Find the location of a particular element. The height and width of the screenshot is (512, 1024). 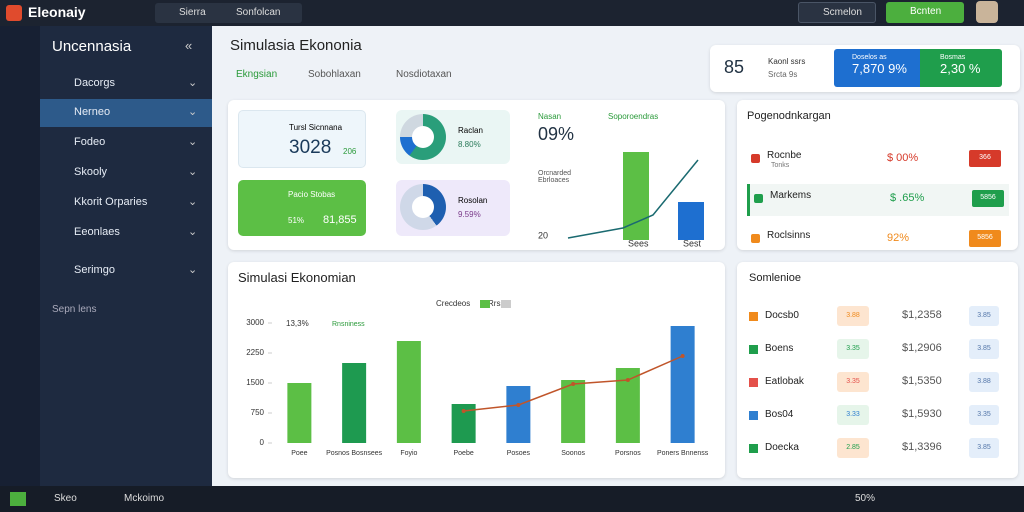

menu-label: Dacorgs is located at coordinates (94, 83).